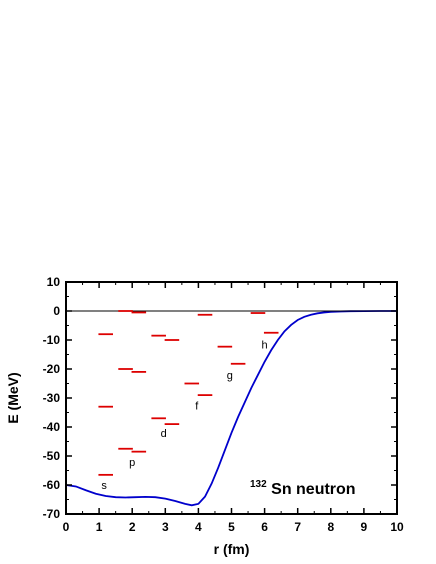  What do you see at coordinates (132, 463) in the screenshot?
I see `level-label-p: p` at bounding box center [132, 463].